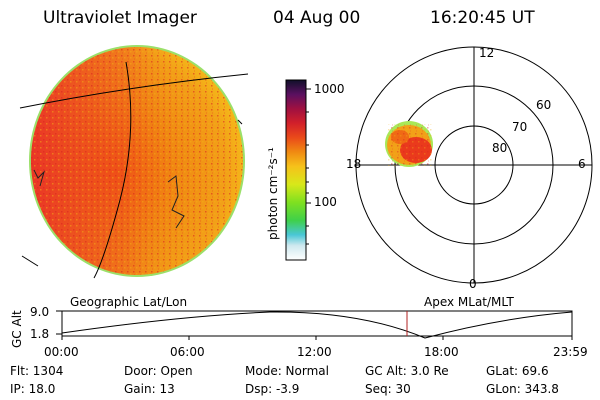  Describe the element at coordinates (129, 302) in the screenshot. I see `geographic-label: Geographic Lat/Lon` at that location.